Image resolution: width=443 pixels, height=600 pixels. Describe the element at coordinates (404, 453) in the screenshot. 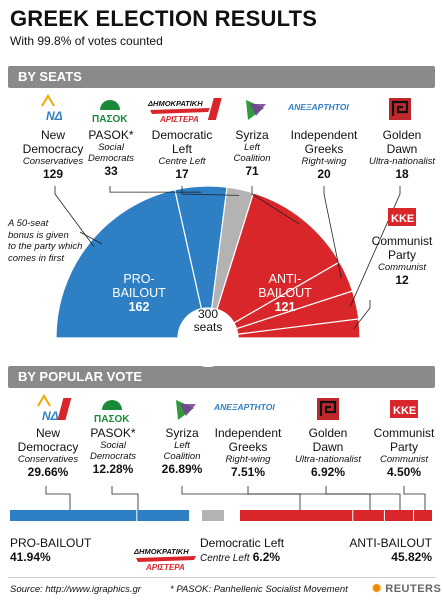

I see `vote-party-kke: Communist Party Communist 4.50%` at that location.